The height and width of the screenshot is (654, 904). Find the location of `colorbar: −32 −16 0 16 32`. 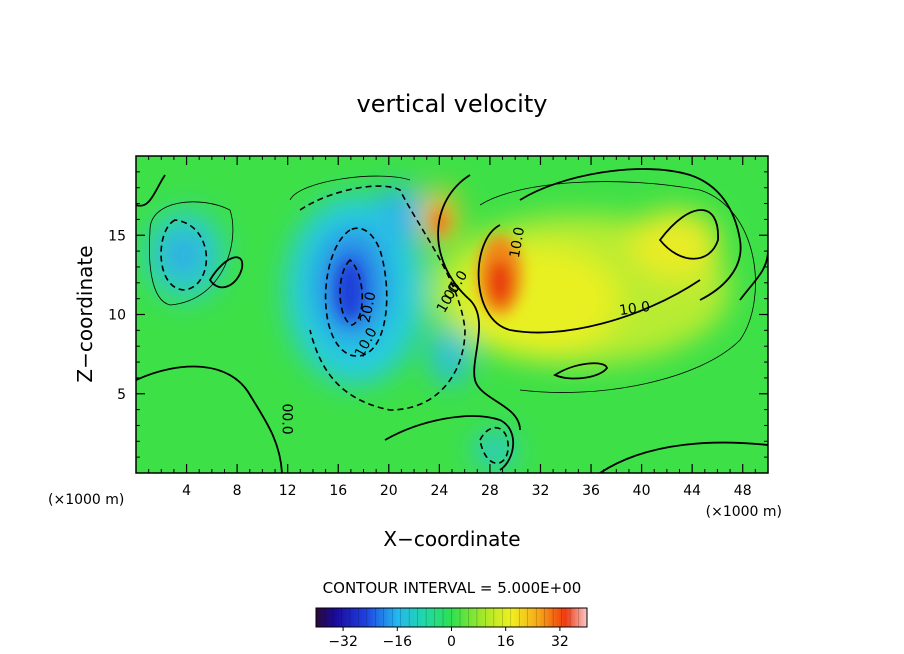

colorbar: −32 −16 0 16 32 is located at coordinates (451, 628).